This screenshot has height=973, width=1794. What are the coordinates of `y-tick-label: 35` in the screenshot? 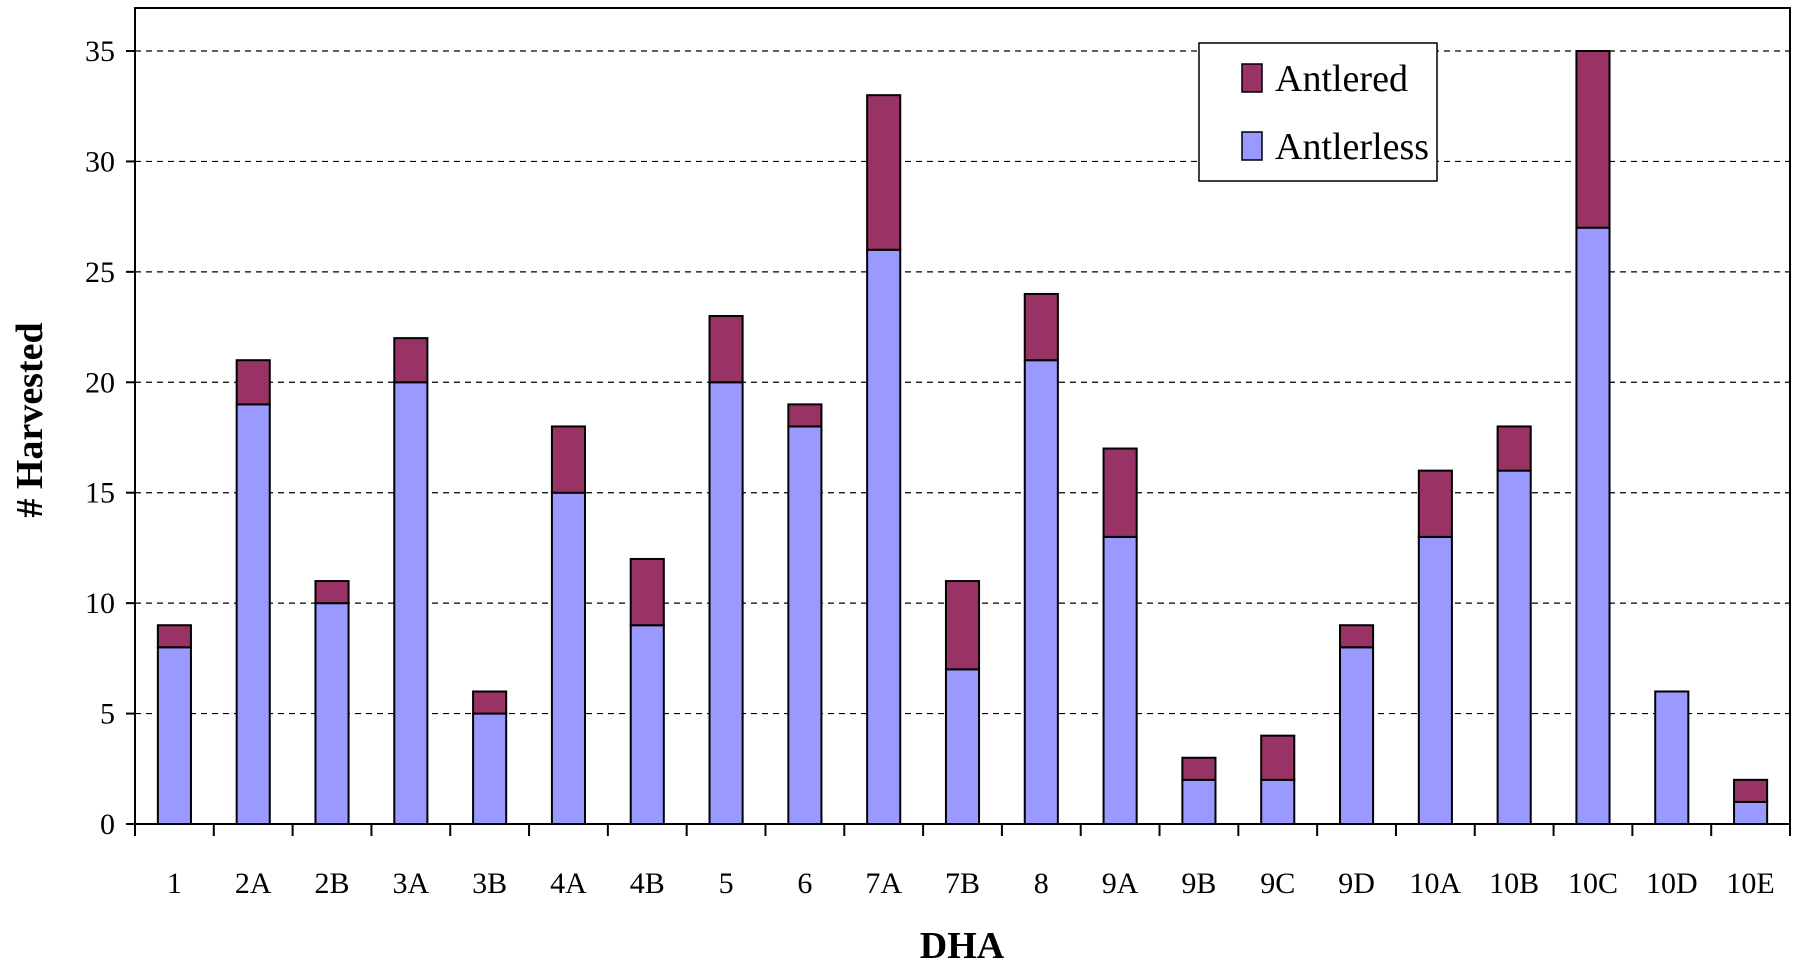 It's located at (100, 51).